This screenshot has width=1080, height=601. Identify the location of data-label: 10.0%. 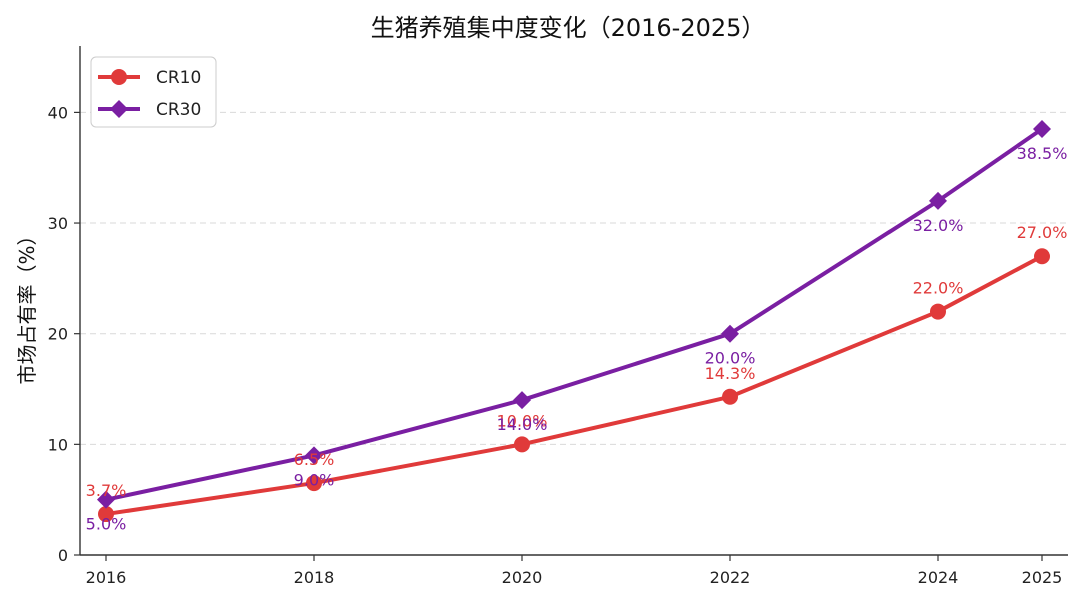
(522, 420).